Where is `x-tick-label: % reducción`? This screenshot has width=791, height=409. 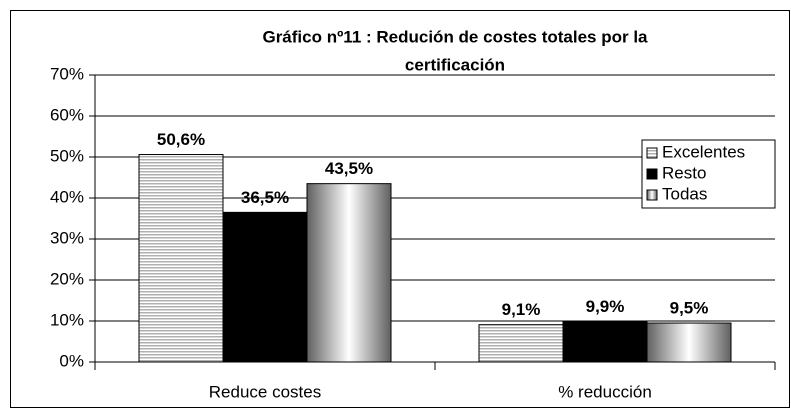 x-tick-label: % reducción is located at coordinates (605, 391).